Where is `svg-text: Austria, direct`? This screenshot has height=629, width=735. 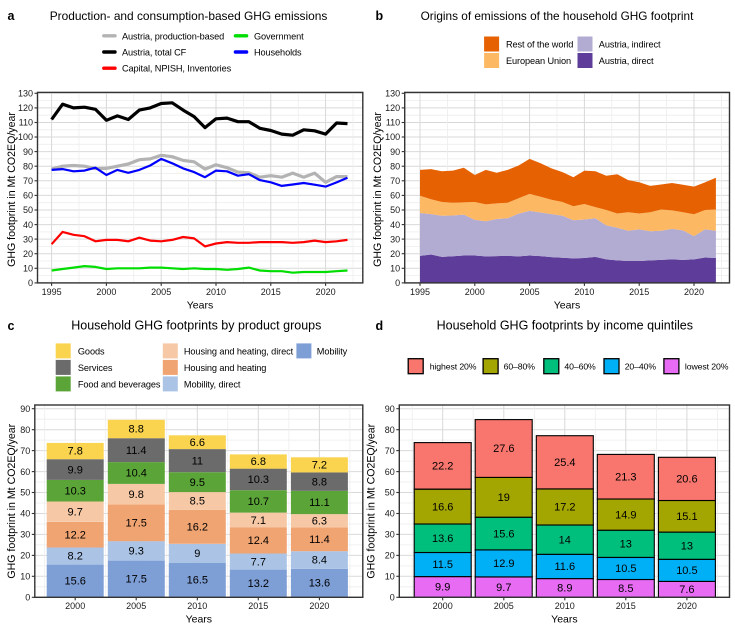
svg-text: Austria, direct is located at coordinates (626, 61).